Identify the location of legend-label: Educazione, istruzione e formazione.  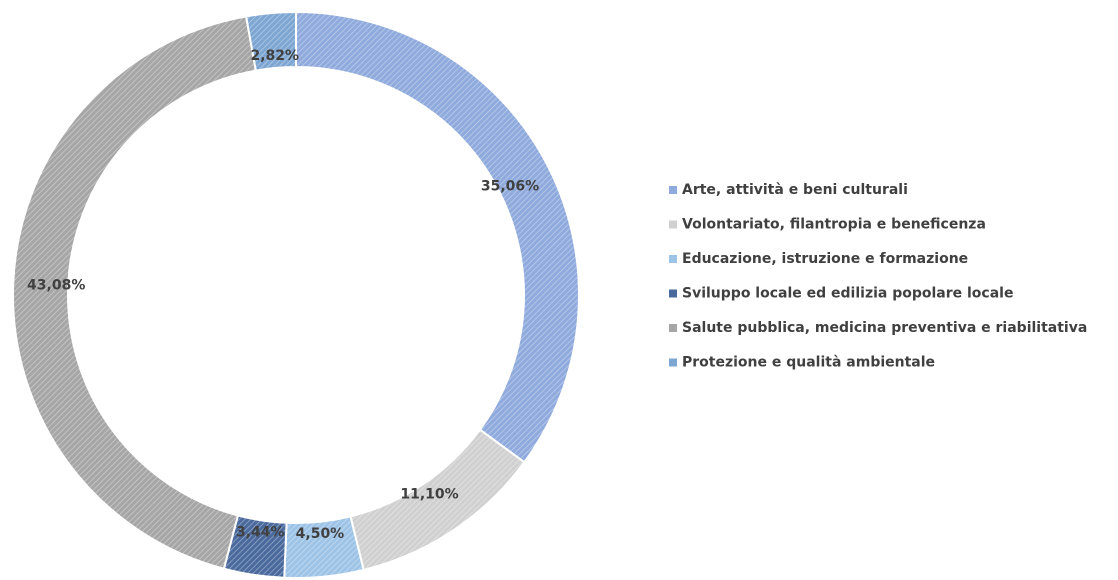
(825, 259).